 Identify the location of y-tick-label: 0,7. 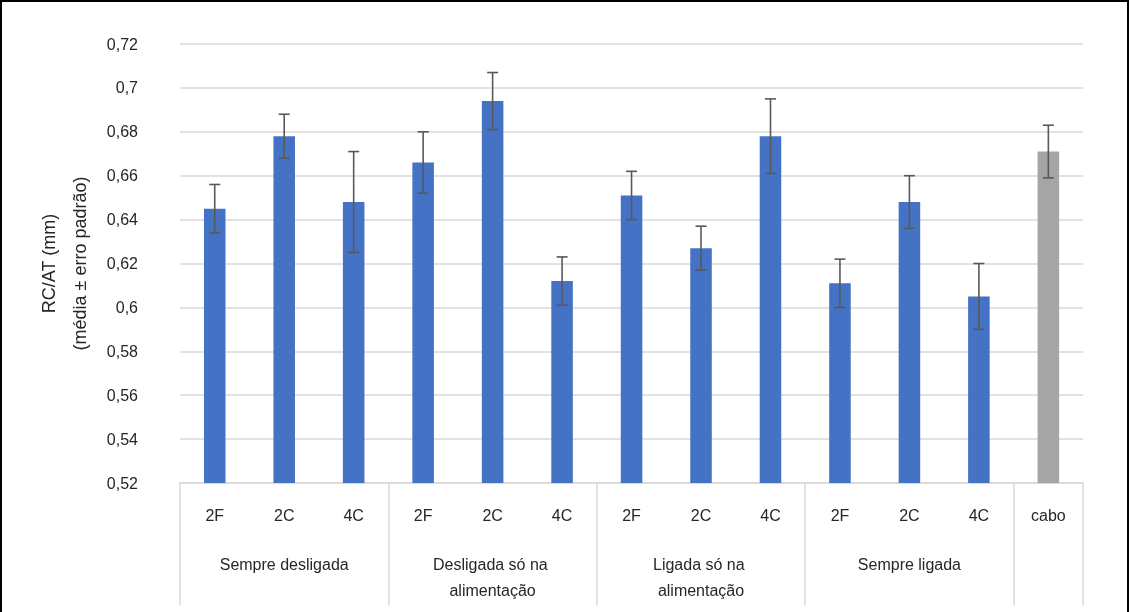
(127, 88).